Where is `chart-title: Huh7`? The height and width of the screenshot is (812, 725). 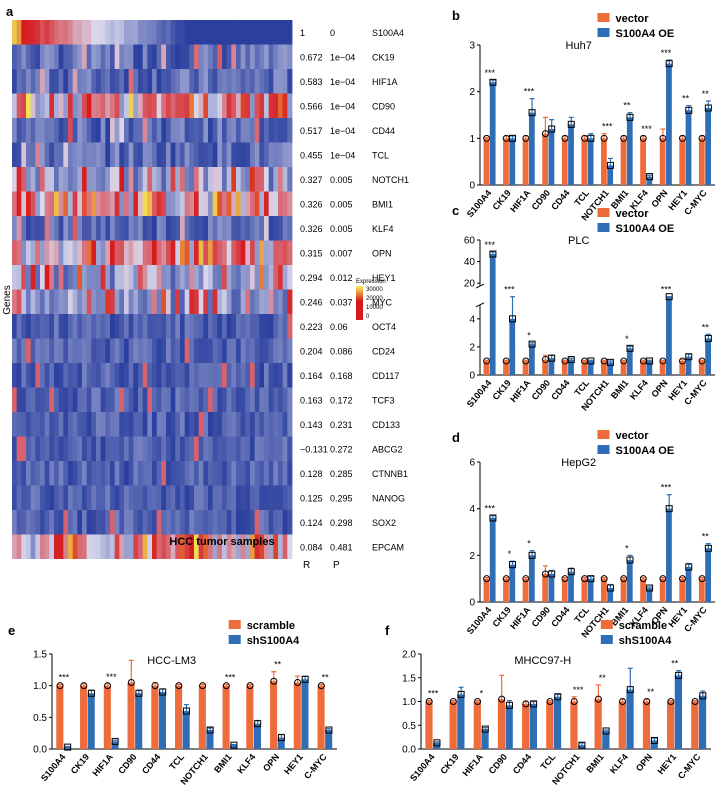
chart-title: Huh7 is located at coordinates (579, 46).